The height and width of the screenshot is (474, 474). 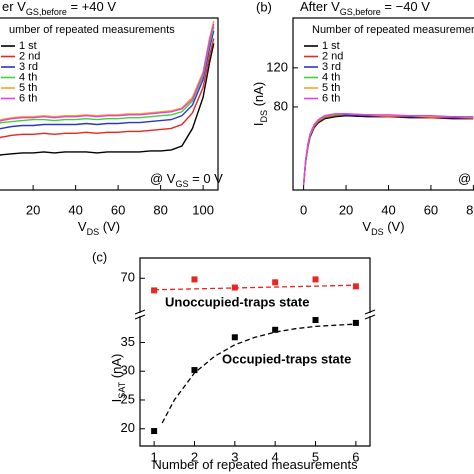 What do you see at coordinates (315, 456) in the screenshot?
I see `x-tick-label: 5` at bounding box center [315, 456].